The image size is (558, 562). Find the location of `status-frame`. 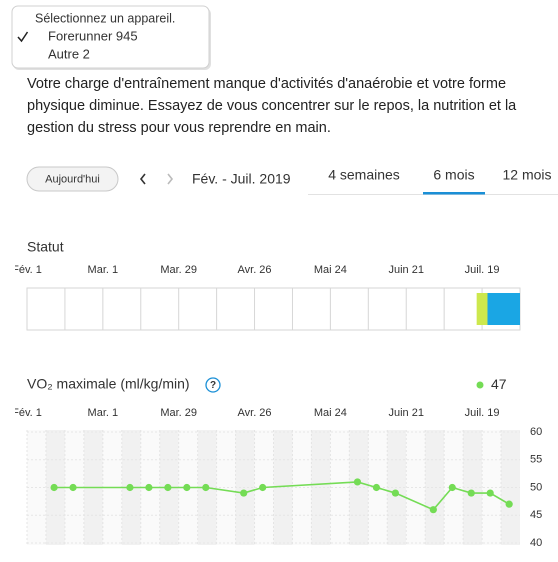

status-frame is located at coordinates (273, 309).